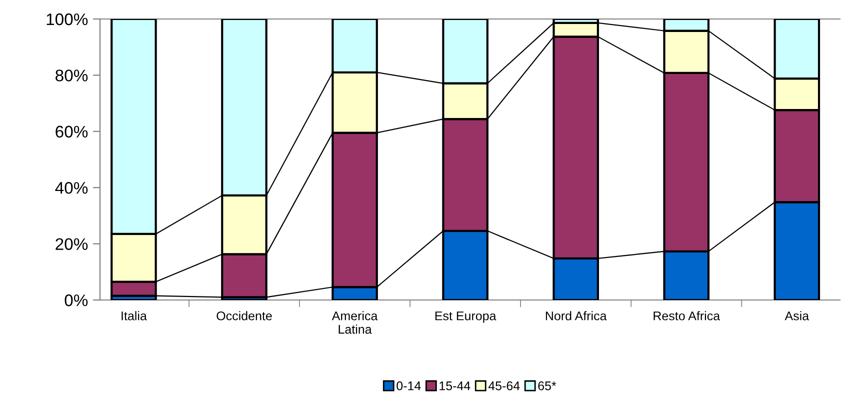 This screenshot has height=414, width=843. Describe the element at coordinates (67, 19) in the screenshot. I see `y-tick-label: 100%` at that location.